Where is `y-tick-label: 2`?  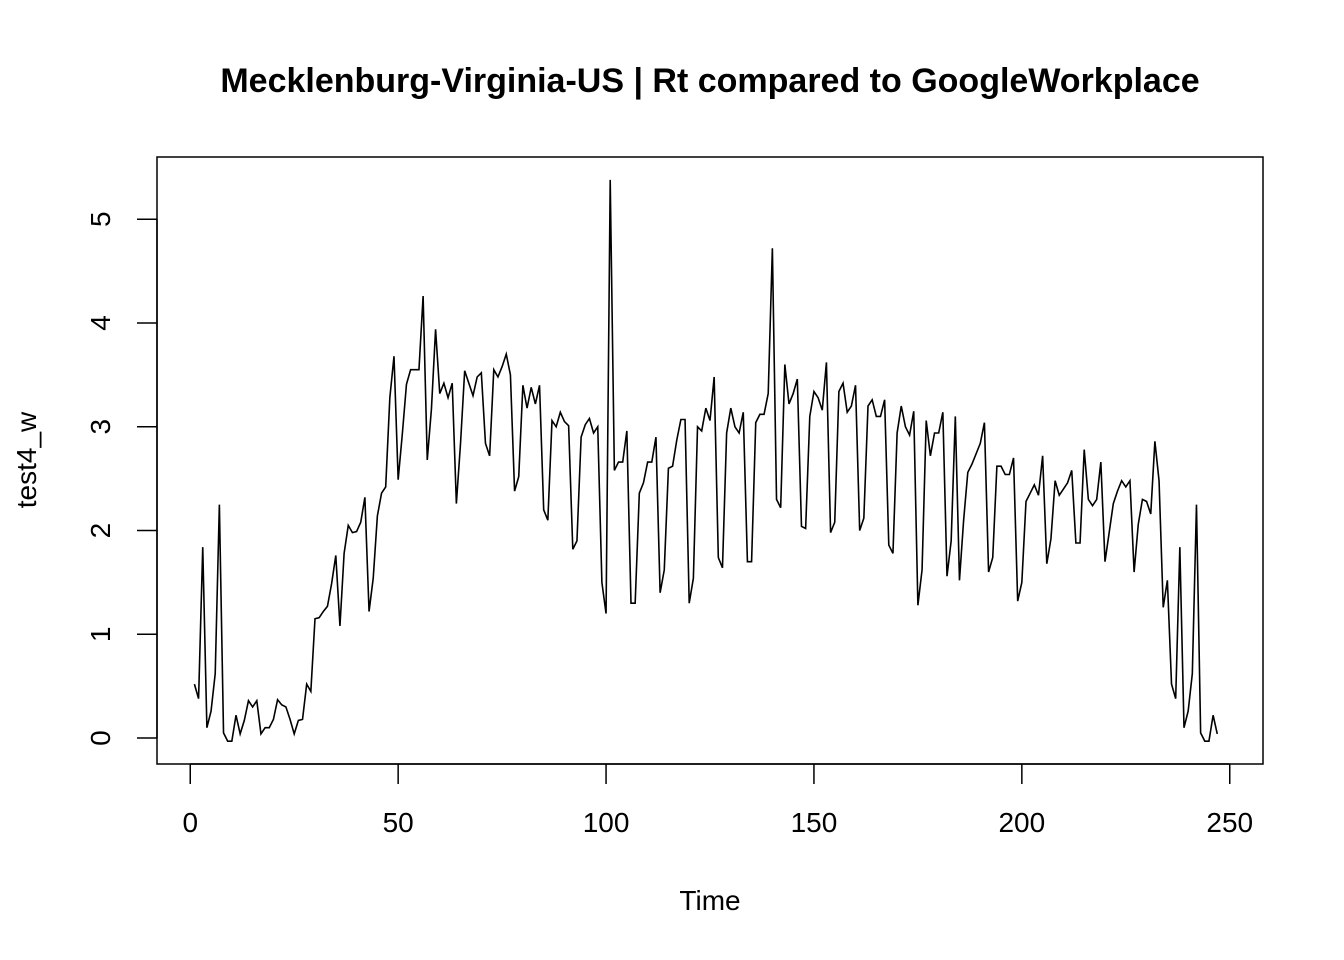
y-tick-label: 2 is located at coordinates (100, 531).